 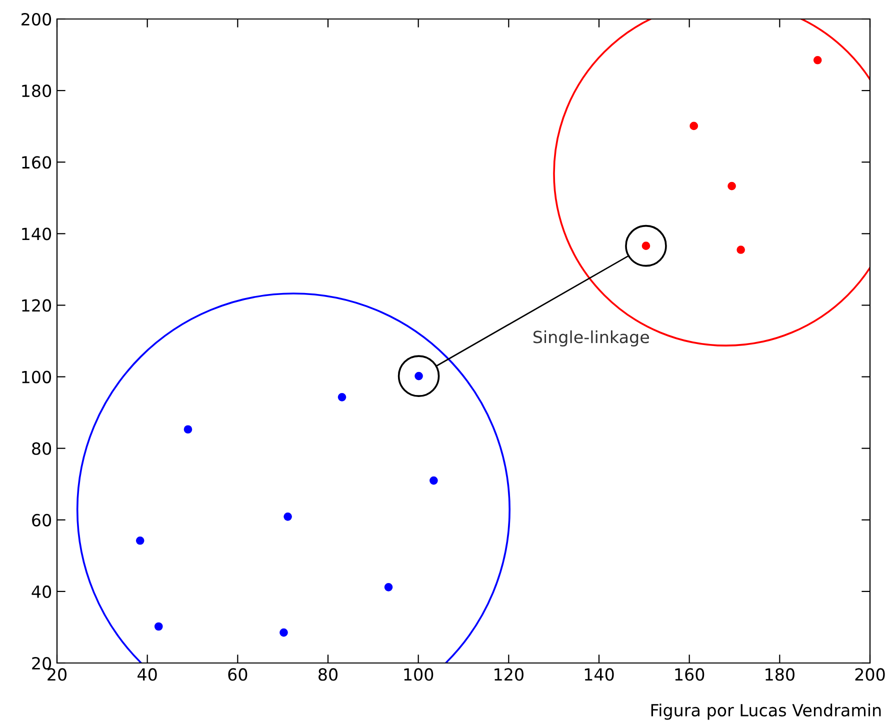 What do you see at coordinates (780, 674) in the screenshot?
I see `x-tick-label: 180` at bounding box center [780, 674].